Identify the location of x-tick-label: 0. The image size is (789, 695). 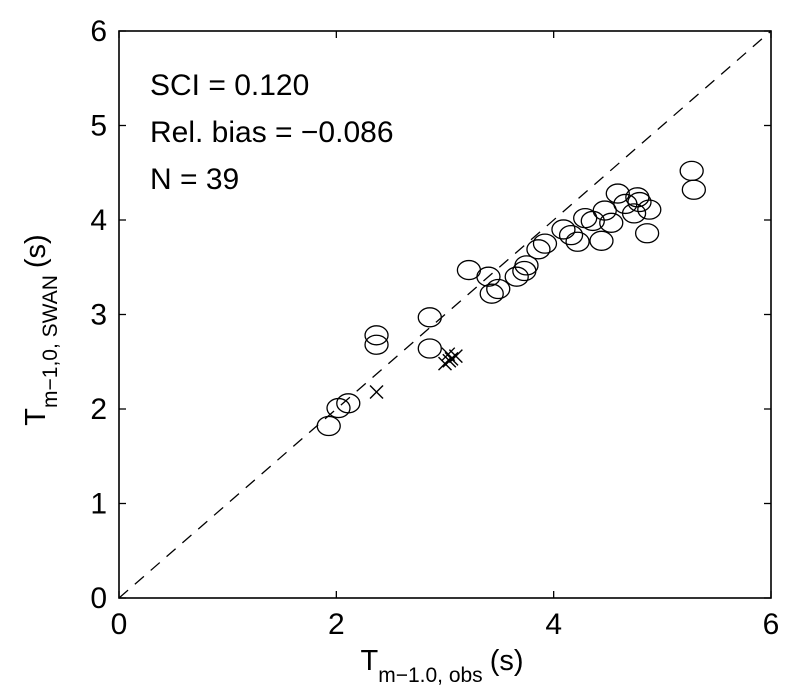
(119, 624).